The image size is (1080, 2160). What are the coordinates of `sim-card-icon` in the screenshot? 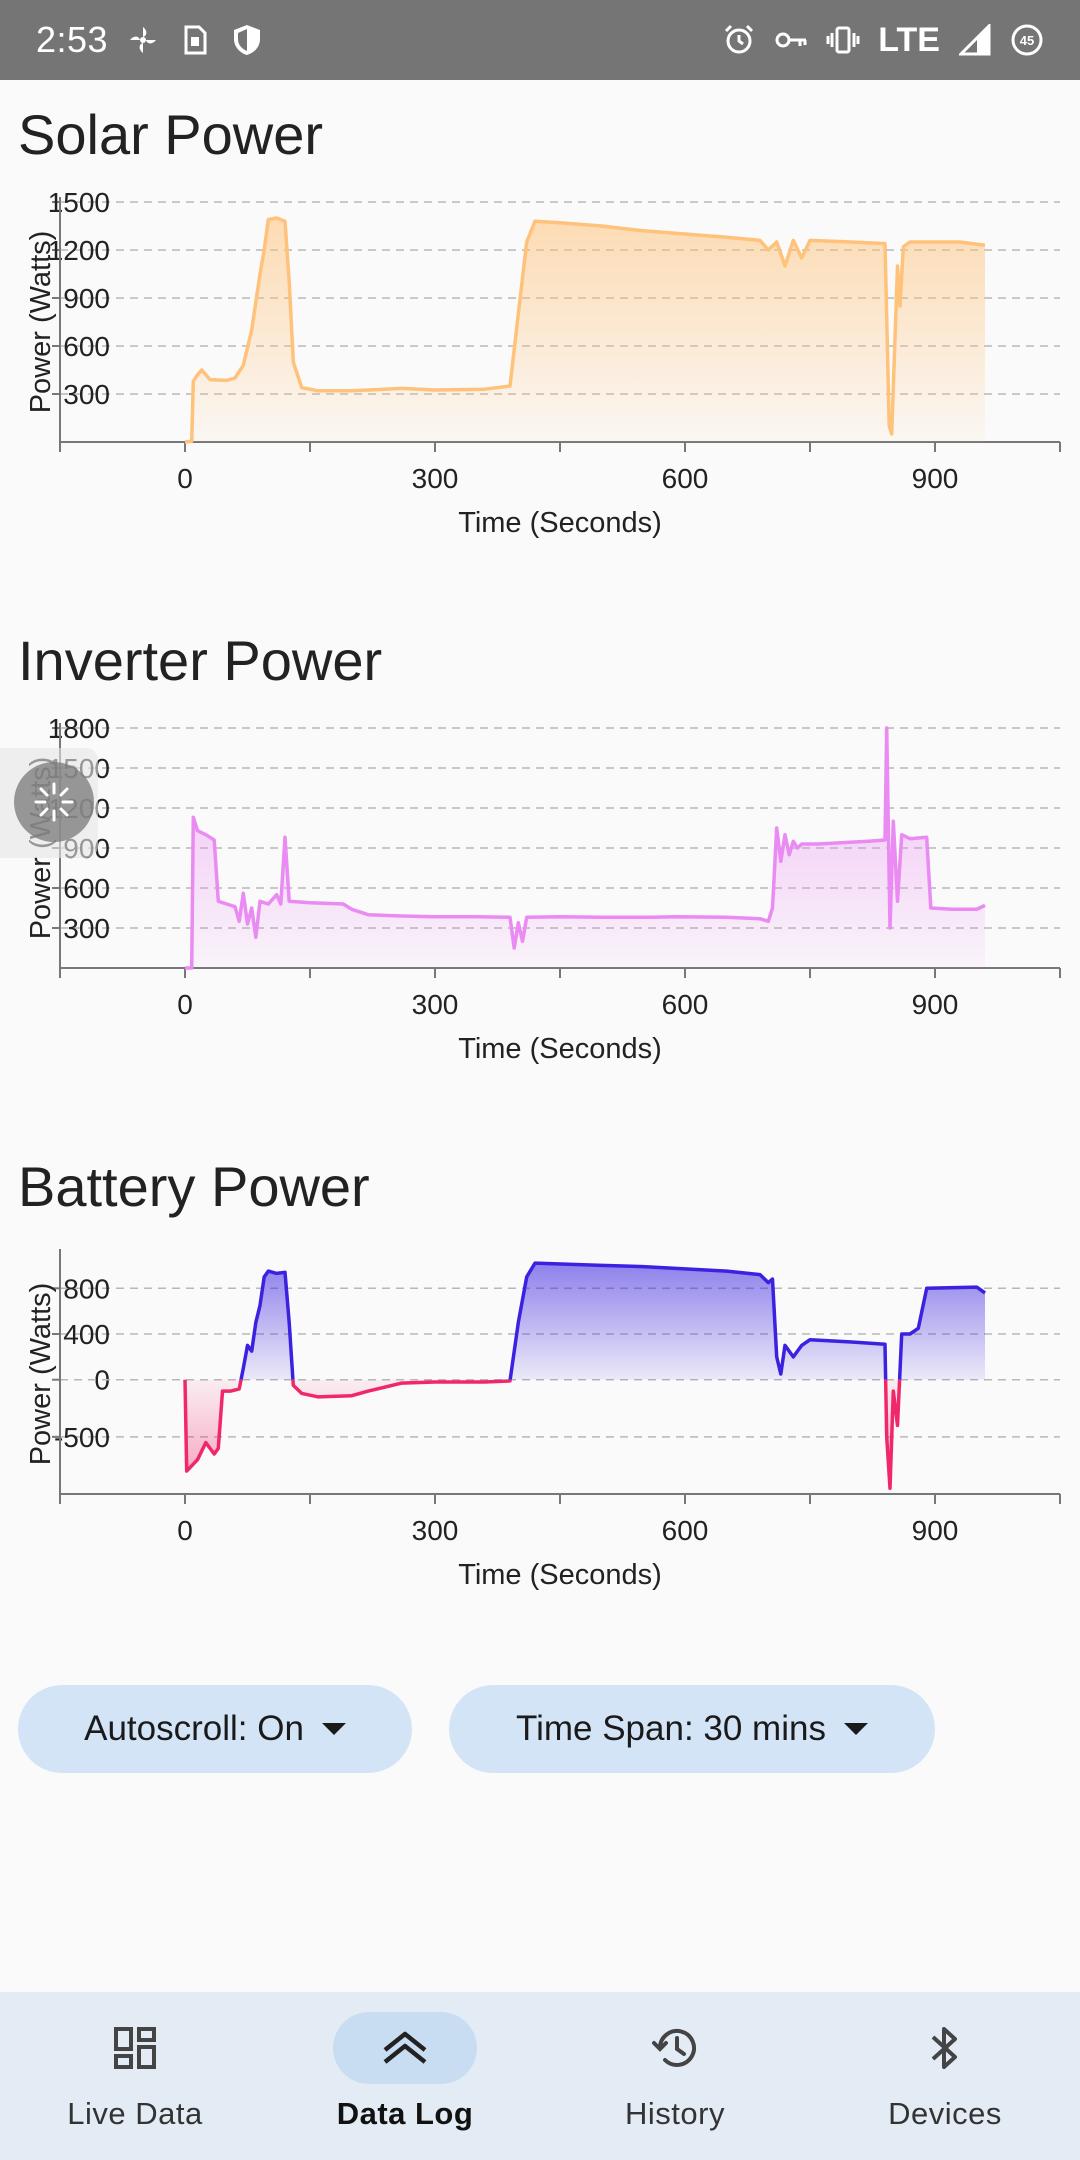 It's located at (195, 40).